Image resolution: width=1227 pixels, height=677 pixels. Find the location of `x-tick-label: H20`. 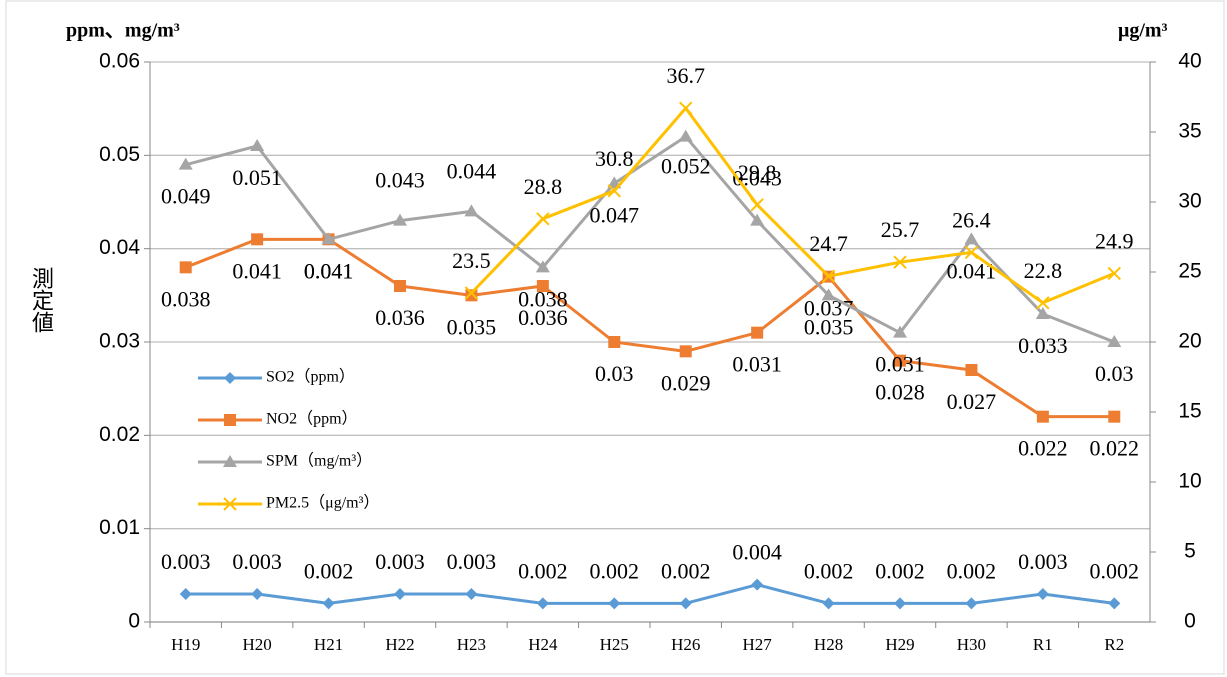

x-tick-label: H20 is located at coordinates (257, 644).